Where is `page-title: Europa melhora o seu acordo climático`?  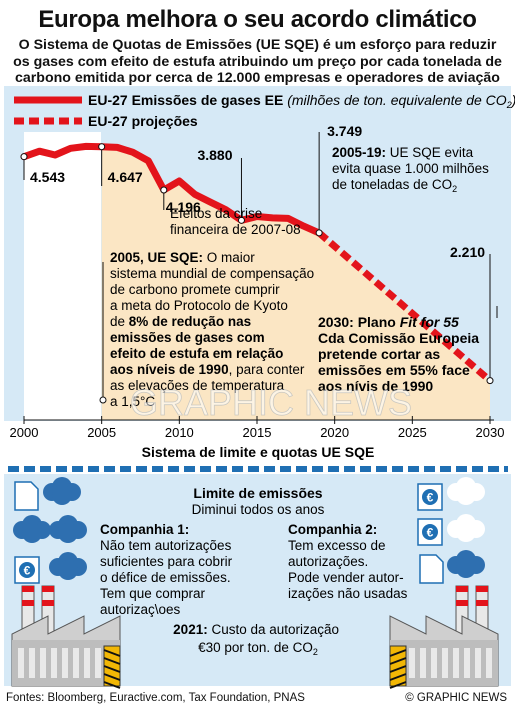
page-title: Europa melhora o seu acordo climático is located at coordinates (257, 19).